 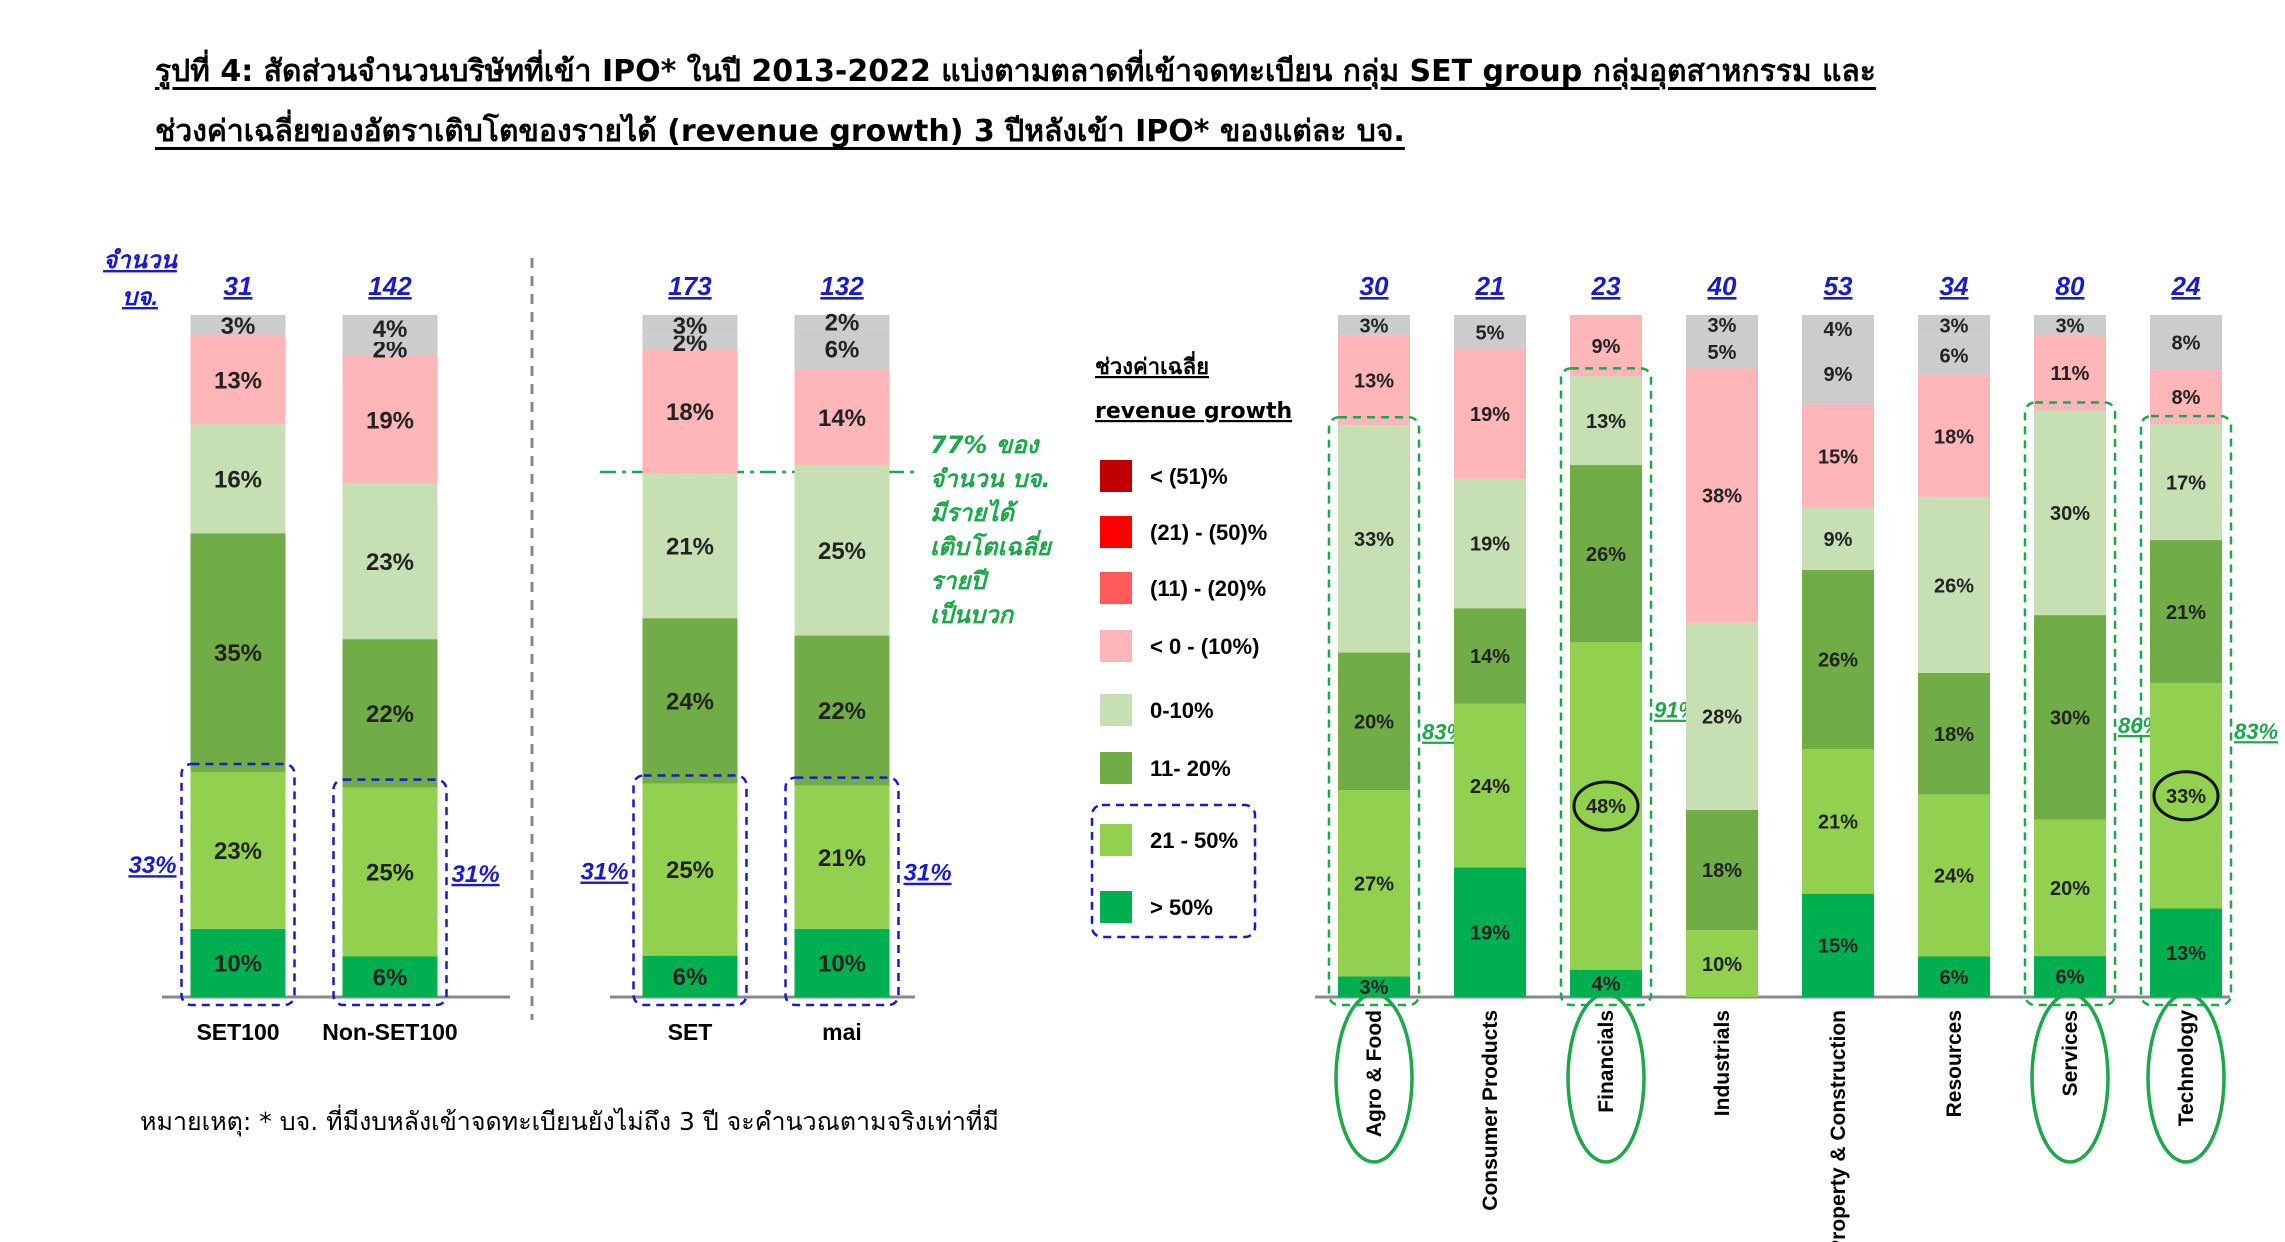 What do you see at coordinates (1606, 555) in the screenshot?
I see `data-label-financials-11-20: 26%` at bounding box center [1606, 555].